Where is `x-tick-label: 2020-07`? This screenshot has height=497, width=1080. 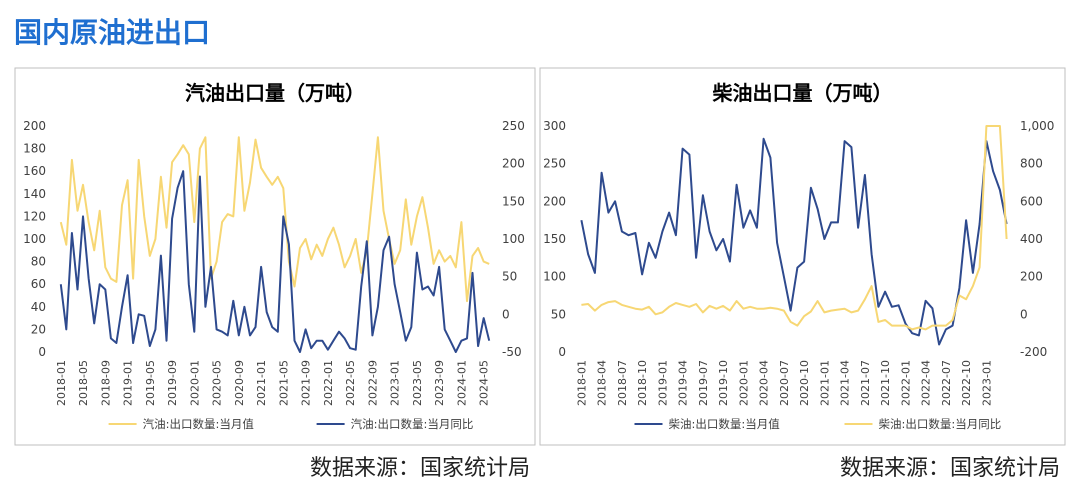
x-tick-label: 2020-07 is located at coordinates (784, 383).